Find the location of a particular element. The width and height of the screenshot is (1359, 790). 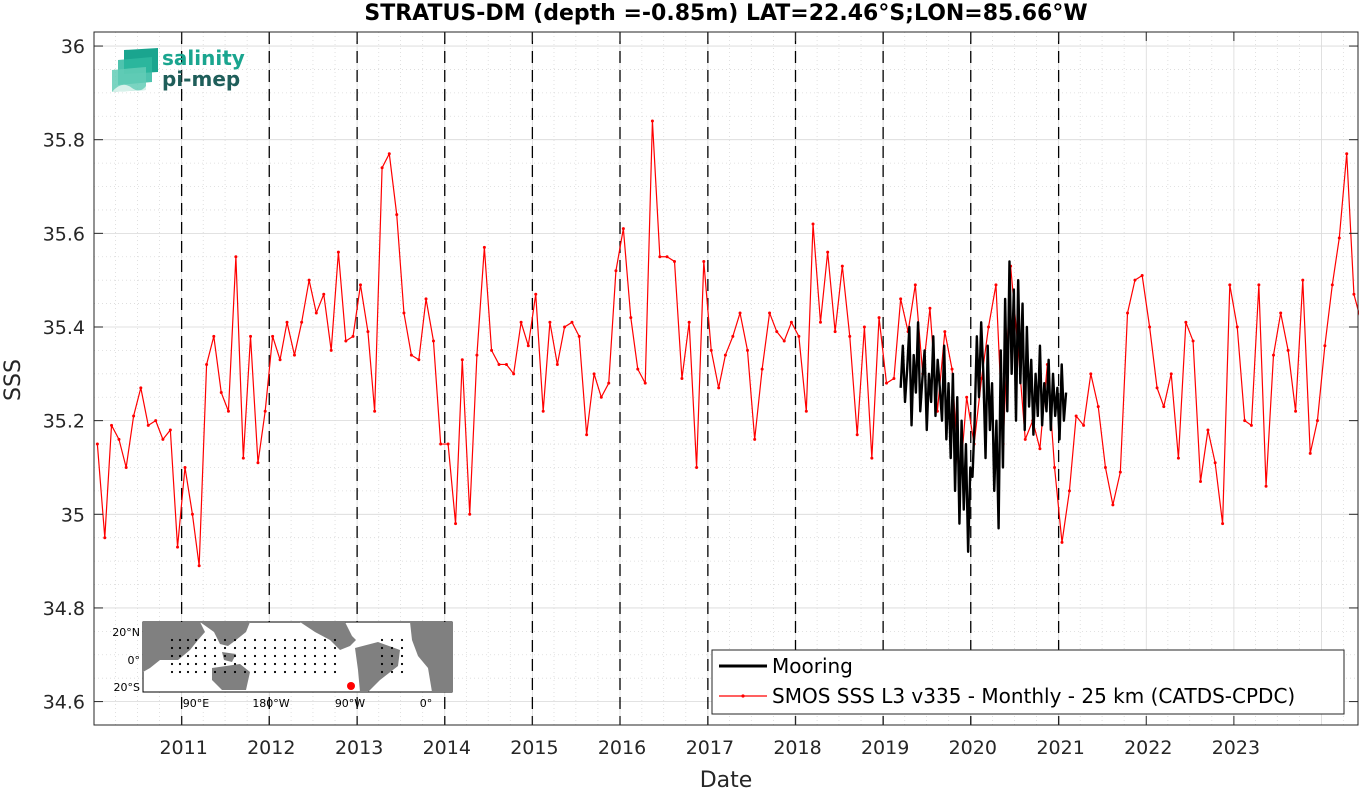

salinity-pi-mep-logo: salinity pi-mep is located at coordinates (178, 69).